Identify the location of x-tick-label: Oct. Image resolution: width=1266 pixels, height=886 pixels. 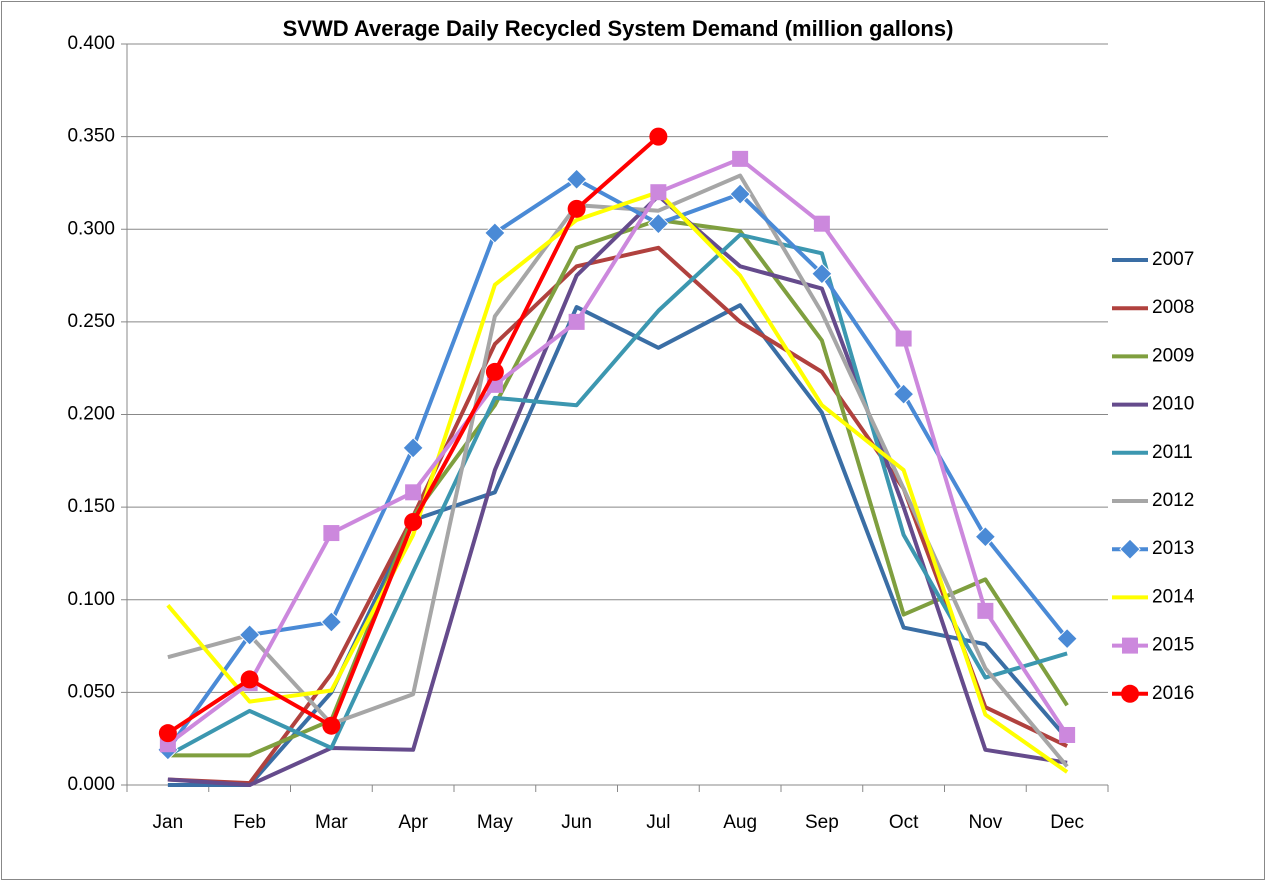
(904, 822).